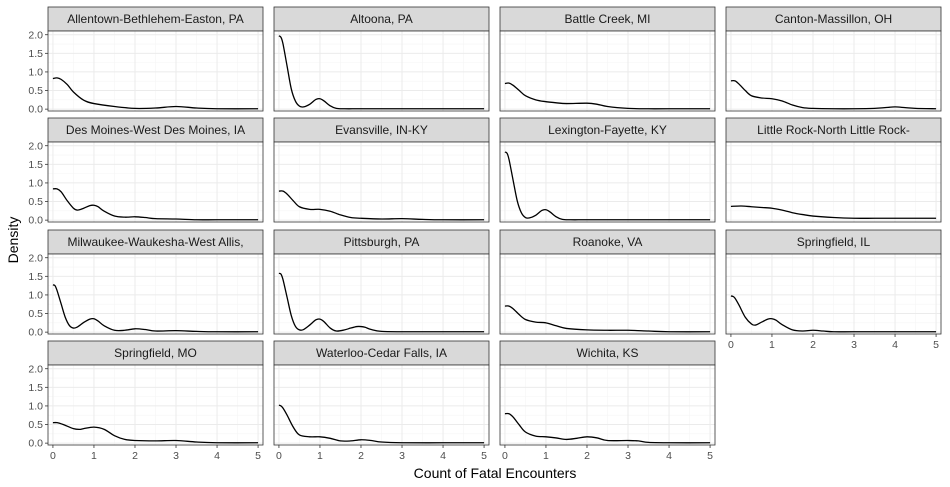  I want to click on facet-title: Battle Creek, MI, so click(607, 19).